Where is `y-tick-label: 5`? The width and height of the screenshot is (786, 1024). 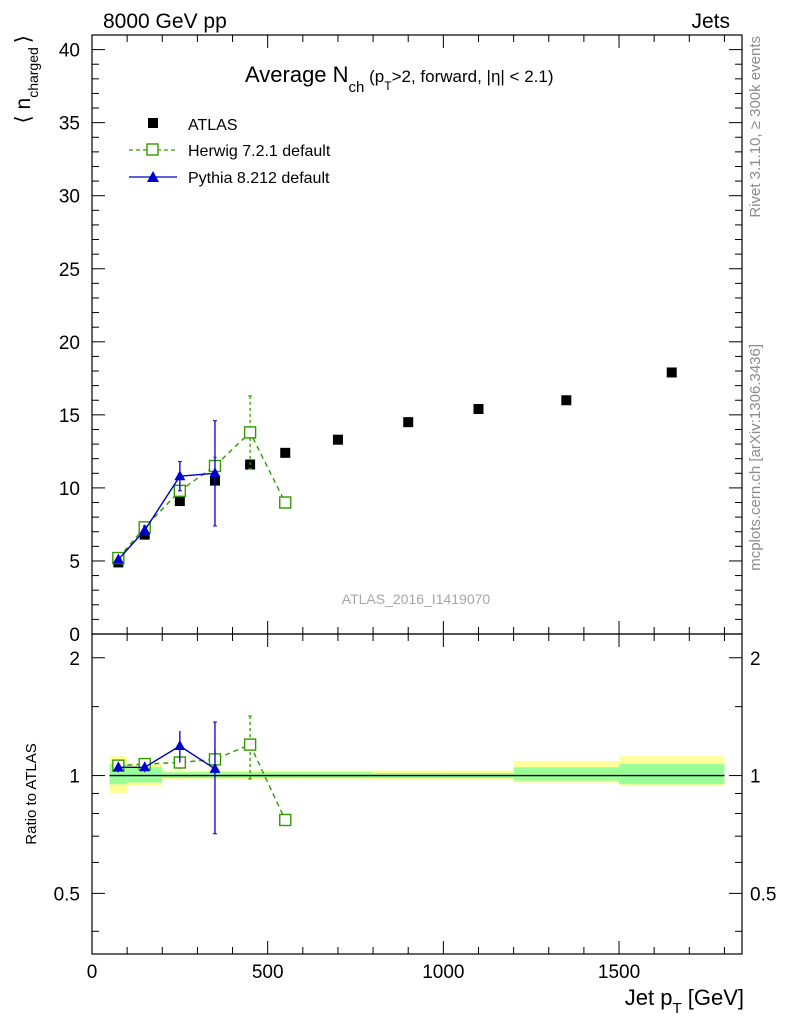
y-tick-label: 5 is located at coordinates (74, 562).